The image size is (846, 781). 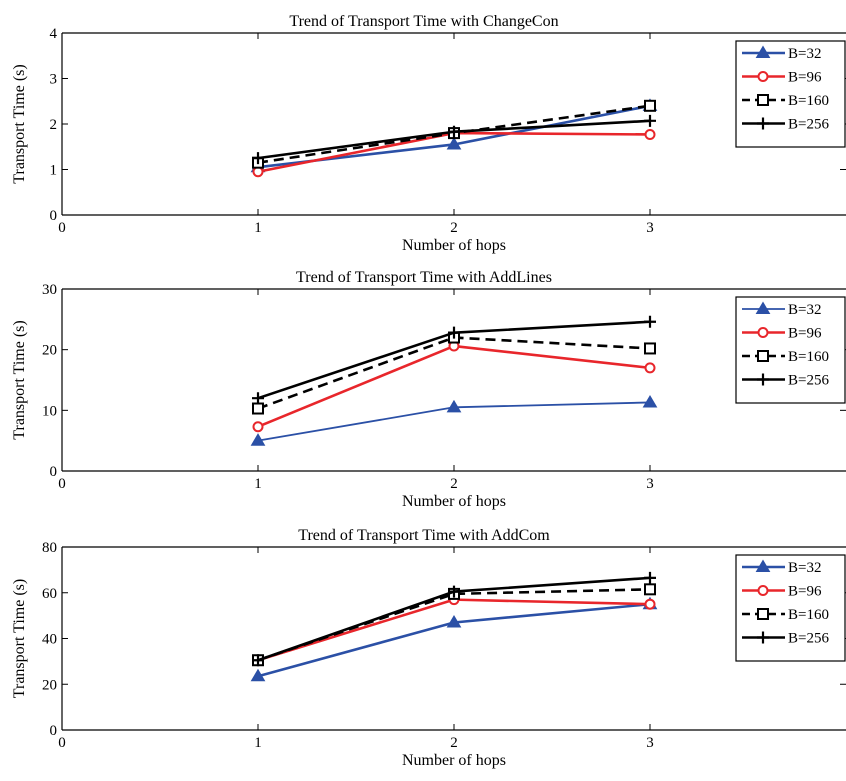 I want to click on chart-title: Trend of Transport Time with ChangeCon, so click(x=423, y=21).